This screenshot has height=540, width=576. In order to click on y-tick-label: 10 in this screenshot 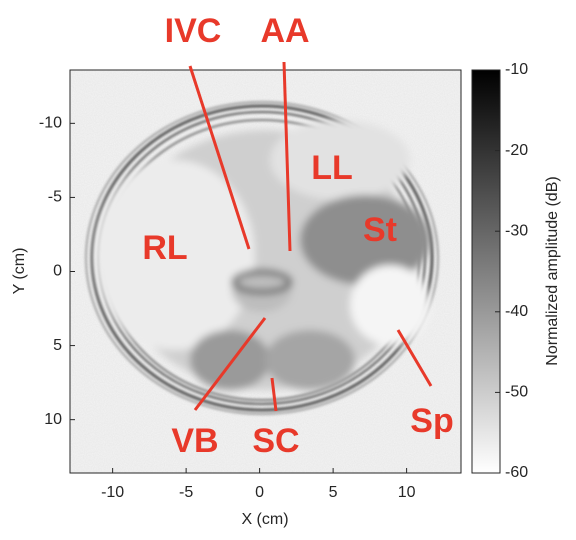, I will do `click(53, 419)`.